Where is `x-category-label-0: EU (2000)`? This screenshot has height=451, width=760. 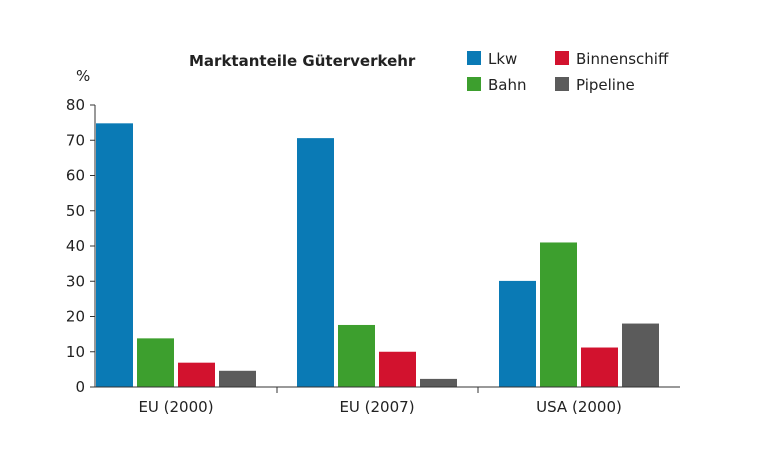
x-category-label-0: EU (2000) is located at coordinates (175, 407).